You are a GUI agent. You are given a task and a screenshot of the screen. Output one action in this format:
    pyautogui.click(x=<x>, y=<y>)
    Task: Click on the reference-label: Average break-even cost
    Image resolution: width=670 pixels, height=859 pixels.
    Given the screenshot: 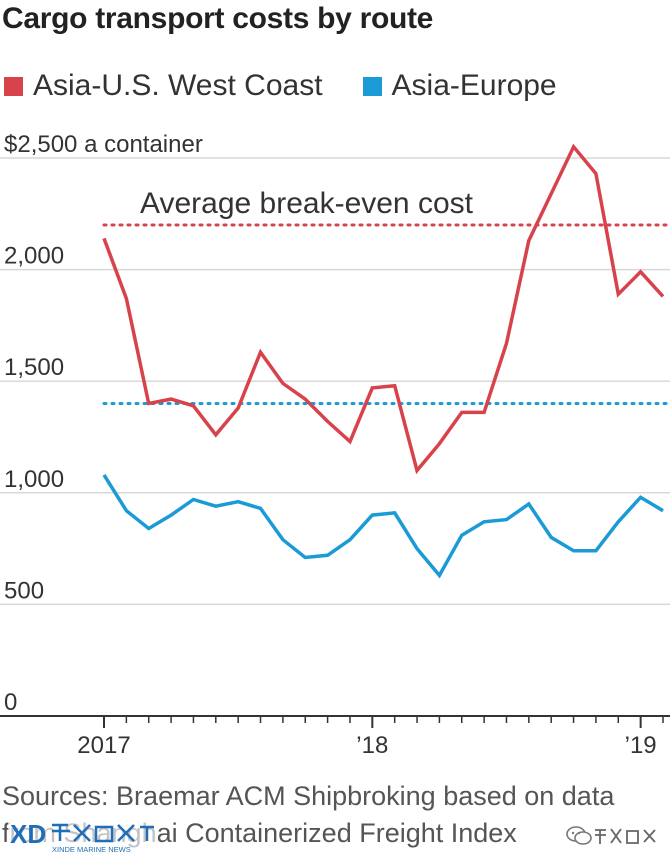 What is the action you would take?
    pyautogui.click(x=307, y=203)
    